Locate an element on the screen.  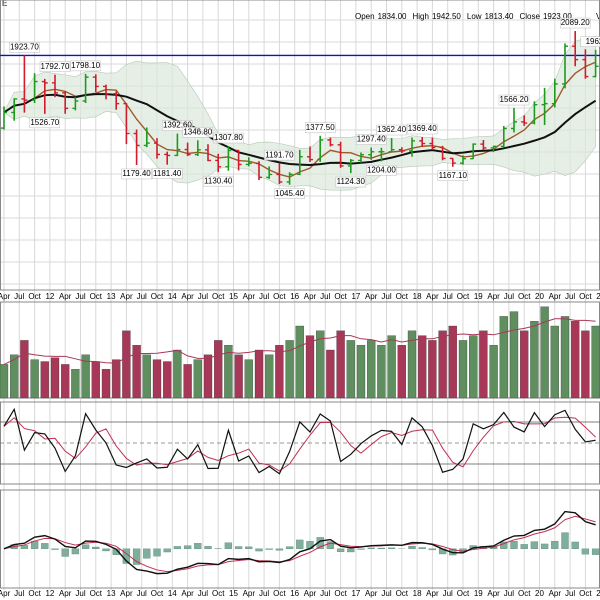
annotation: 1566.20 is located at coordinates (514, 99).